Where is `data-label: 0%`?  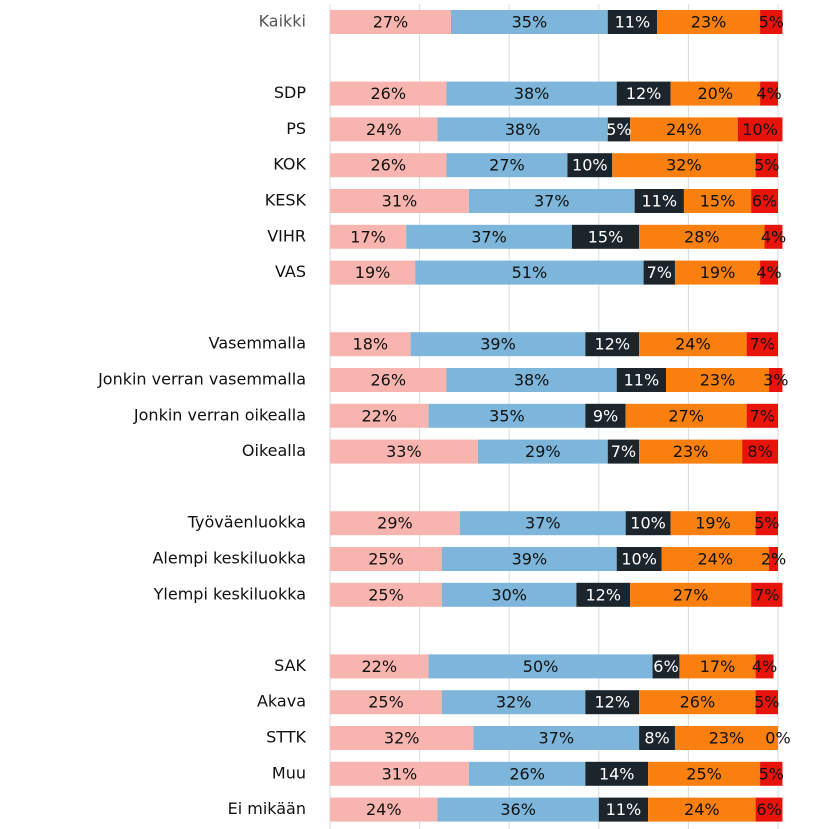 data-label: 0% is located at coordinates (777, 738).